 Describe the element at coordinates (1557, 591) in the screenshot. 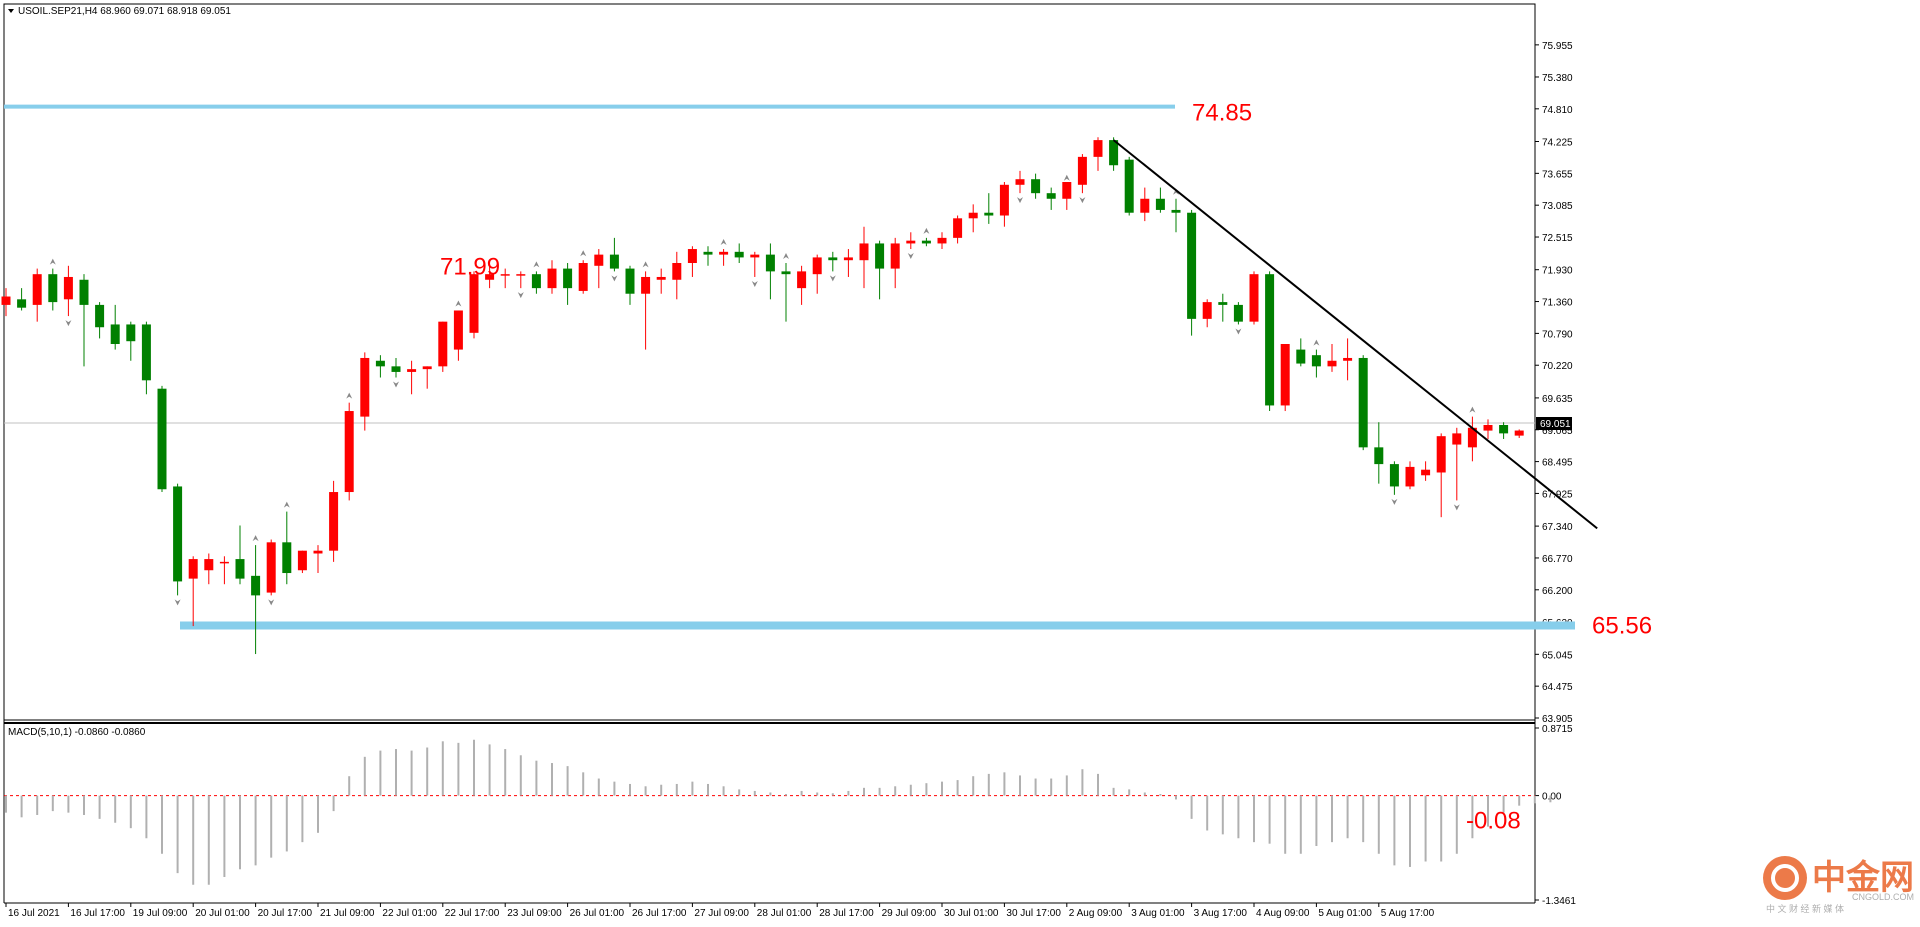

I see `price-tick-label: 66.200` at that location.